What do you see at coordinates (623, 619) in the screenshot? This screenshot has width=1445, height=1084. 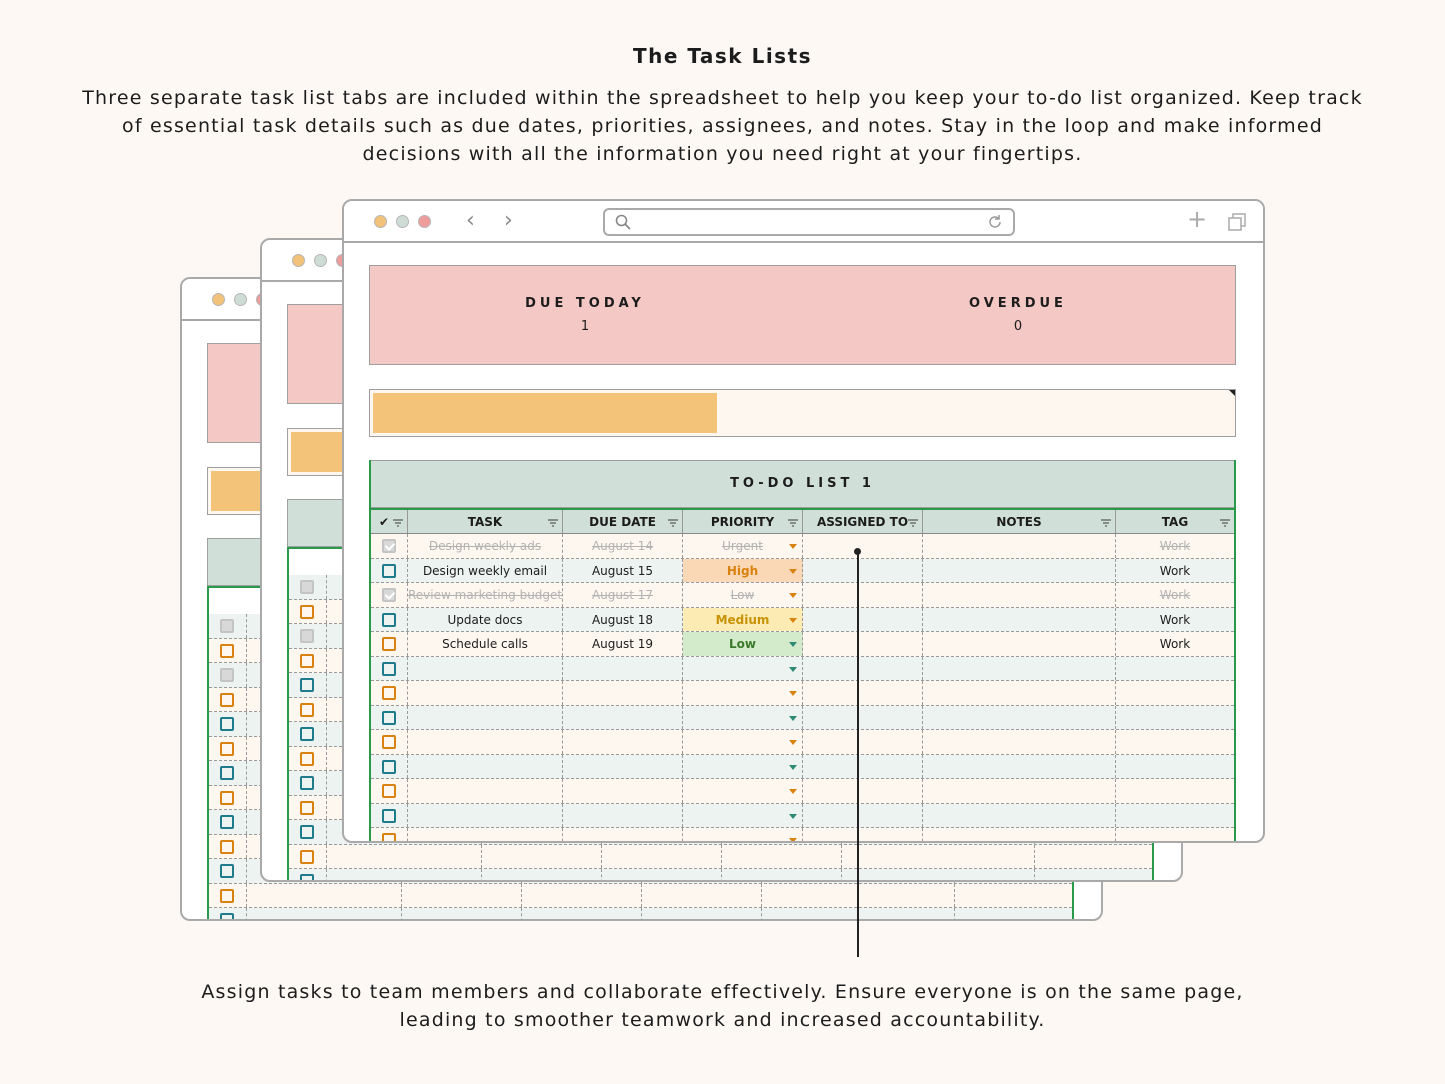 I see `due-date-cell: August 18` at bounding box center [623, 619].